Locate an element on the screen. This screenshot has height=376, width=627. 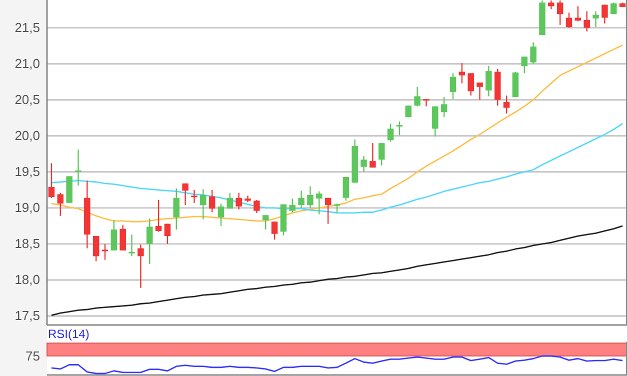
y-tick-label: 21,0 is located at coordinates (27, 63).